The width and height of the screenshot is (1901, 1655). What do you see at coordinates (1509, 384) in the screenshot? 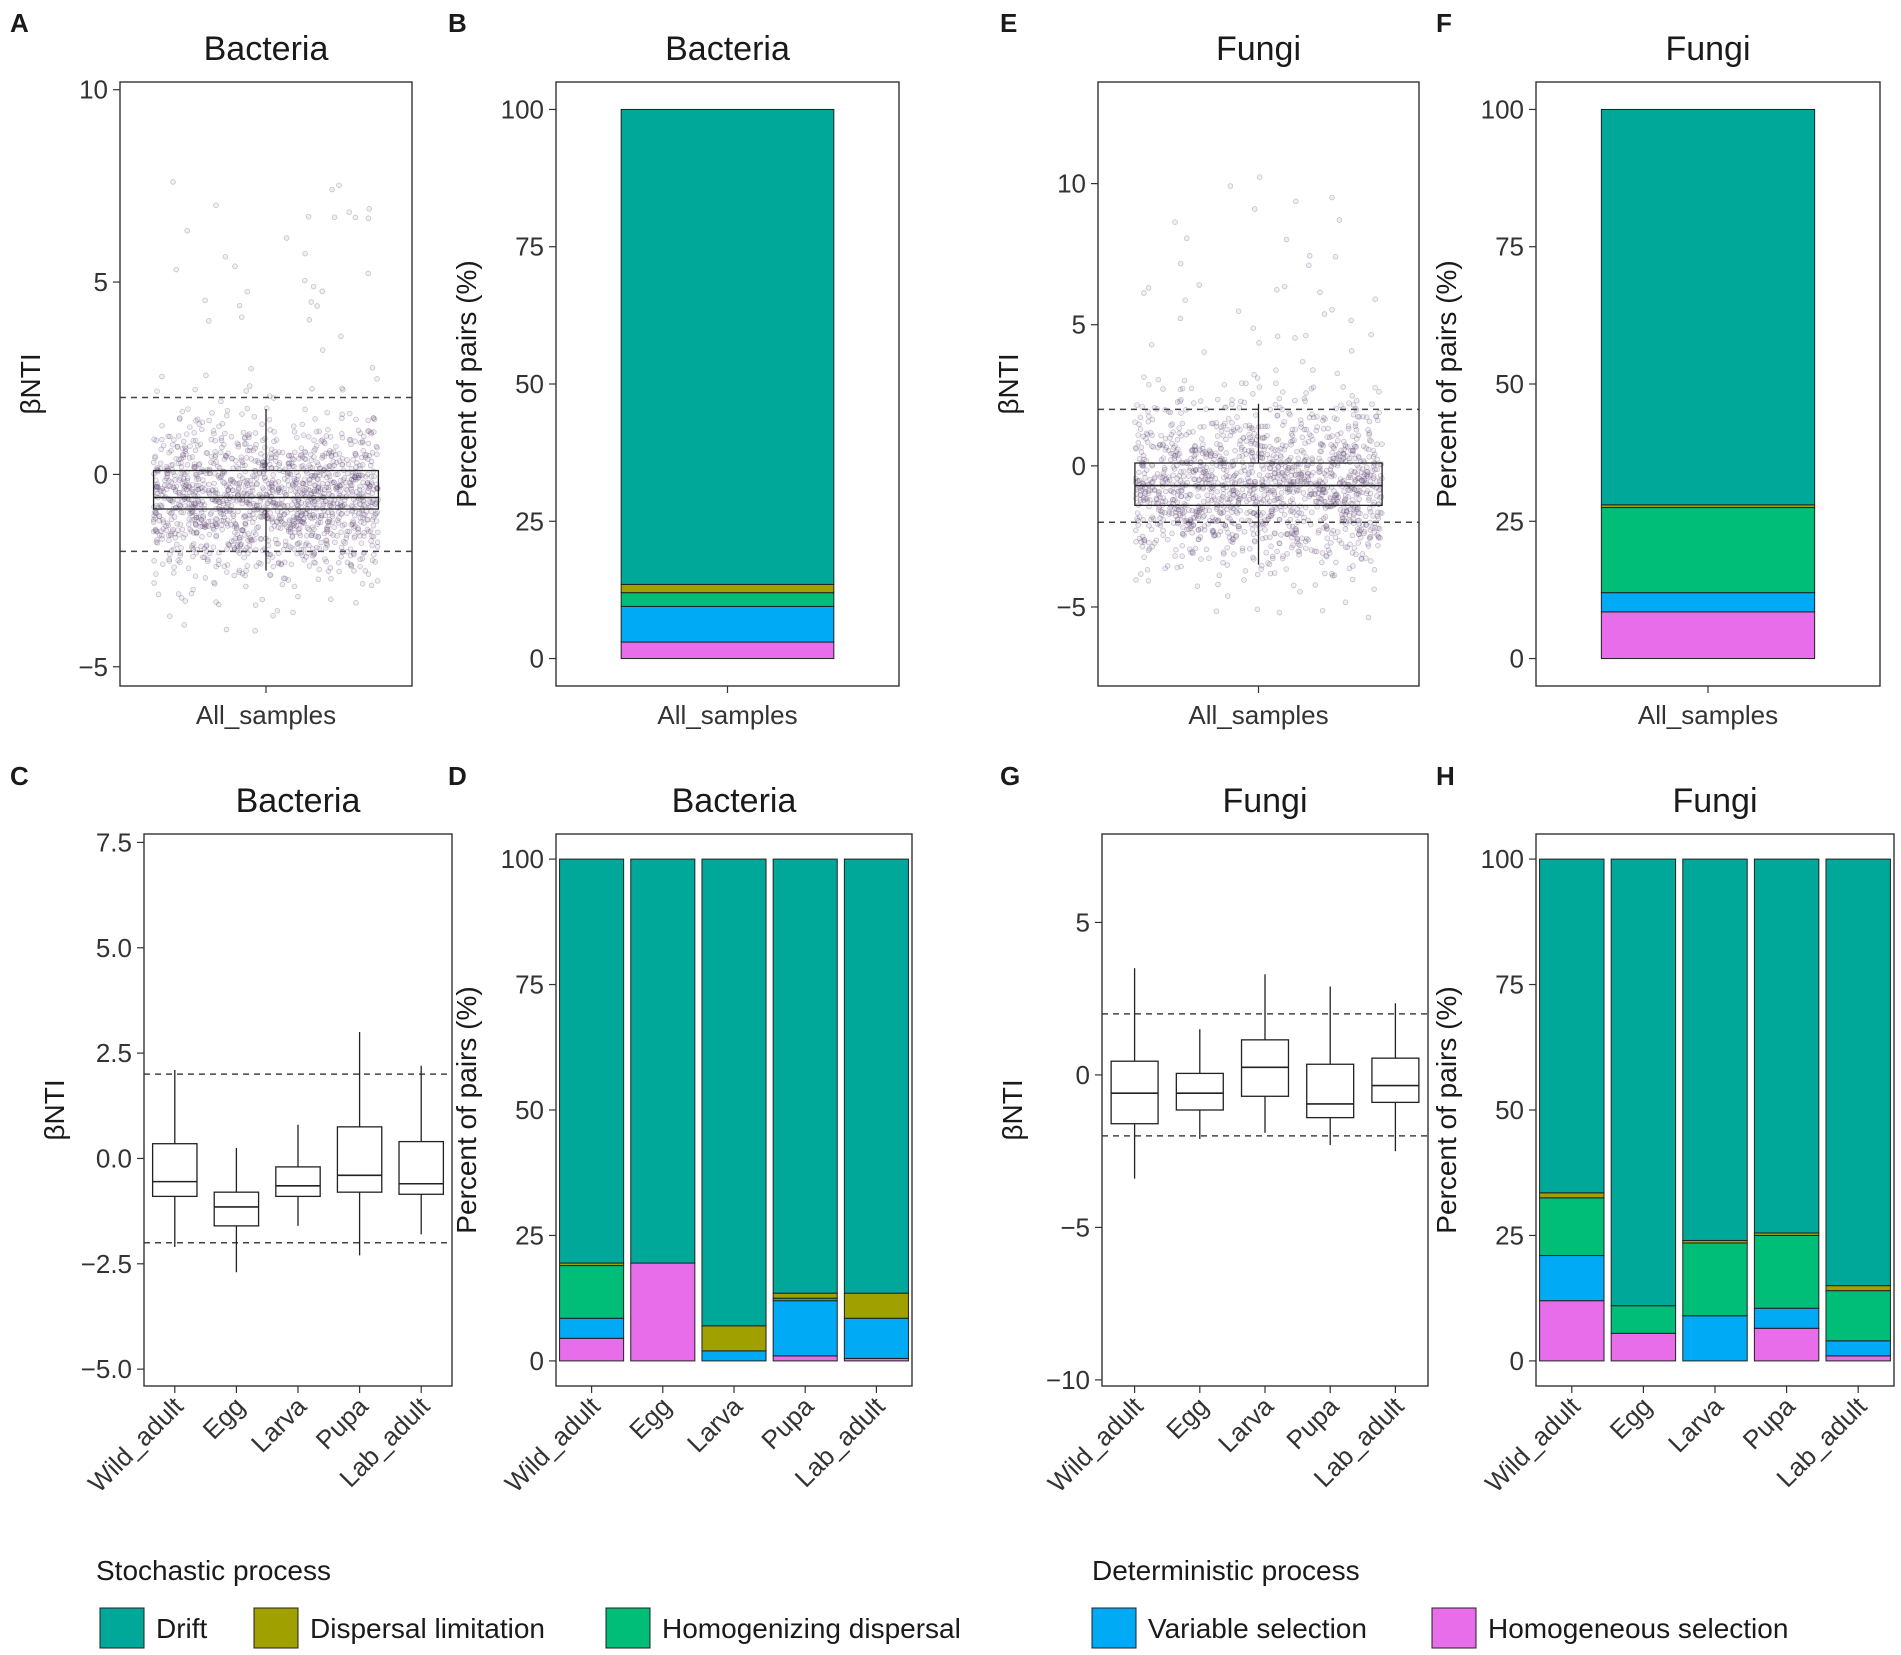
I see `panel-f-y-tick-label: 50` at bounding box center [1509, 384].